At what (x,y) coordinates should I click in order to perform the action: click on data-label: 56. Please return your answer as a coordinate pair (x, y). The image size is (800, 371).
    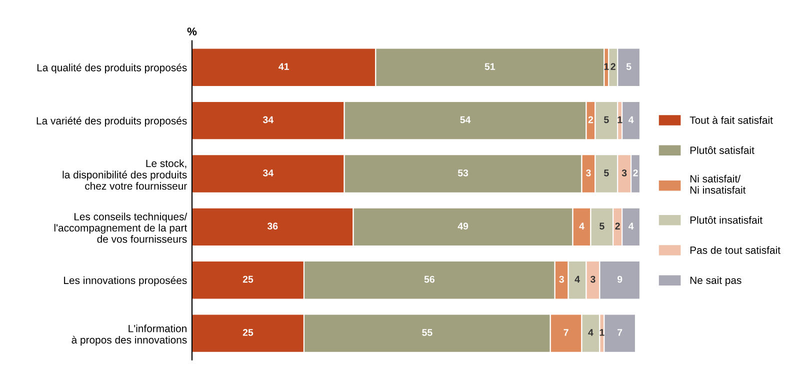
    Looking at the image, I should click on (429, 279).